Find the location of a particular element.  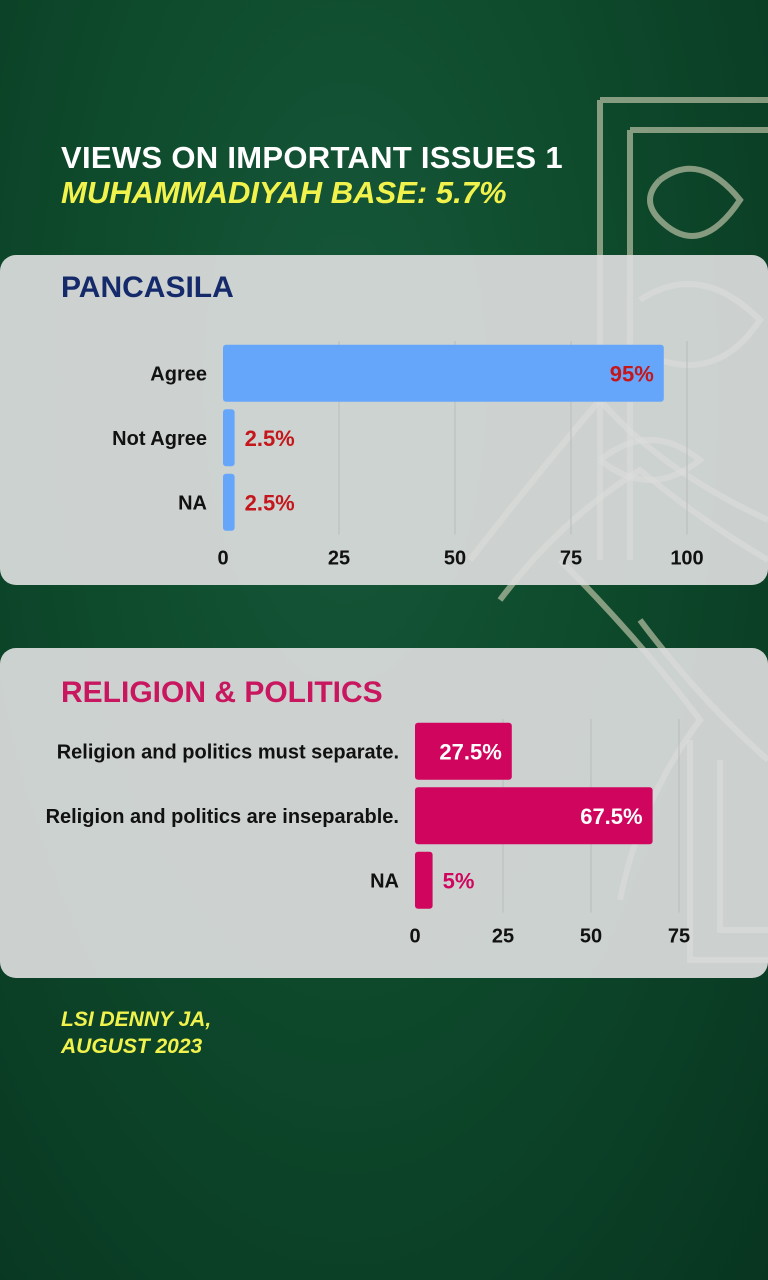

source-line-2: AUGUST 2023 is located at coordinates (132, 1046).